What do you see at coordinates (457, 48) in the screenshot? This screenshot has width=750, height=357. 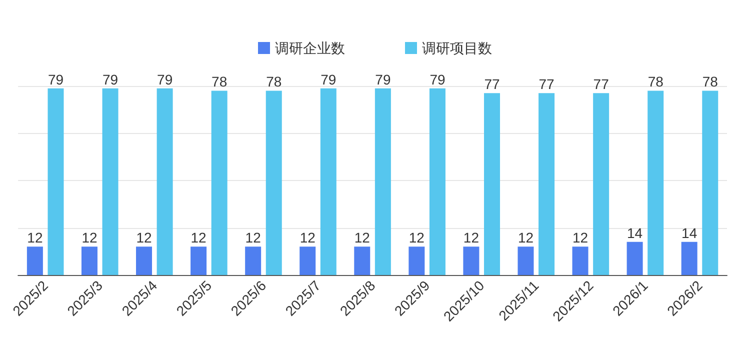 I see `legend-label: 调研项目数` at bounding box center [457, 48].